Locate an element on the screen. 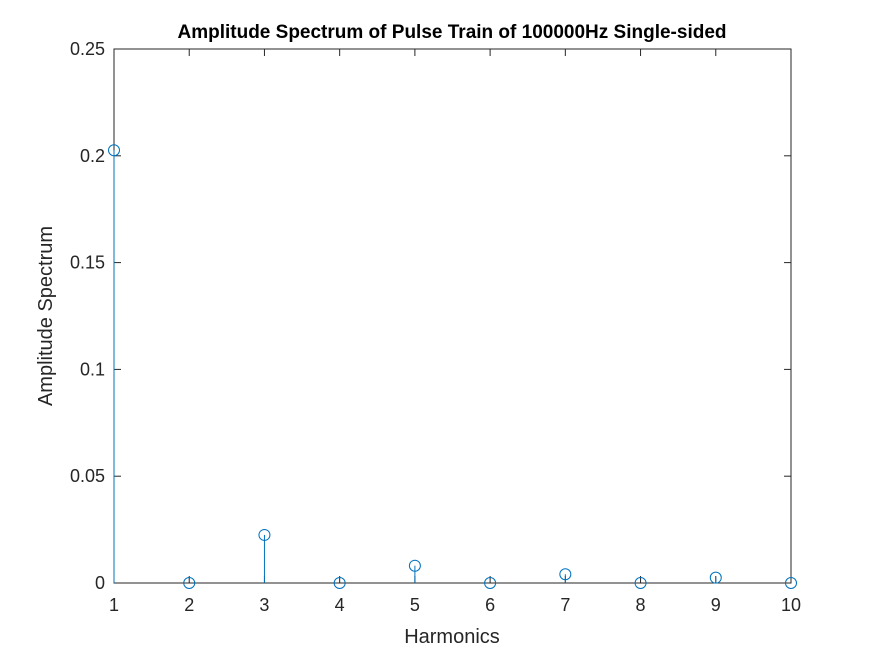 The image size is (875, 656). x-axis-label: Harmonics is located at coordinates (452, 637).